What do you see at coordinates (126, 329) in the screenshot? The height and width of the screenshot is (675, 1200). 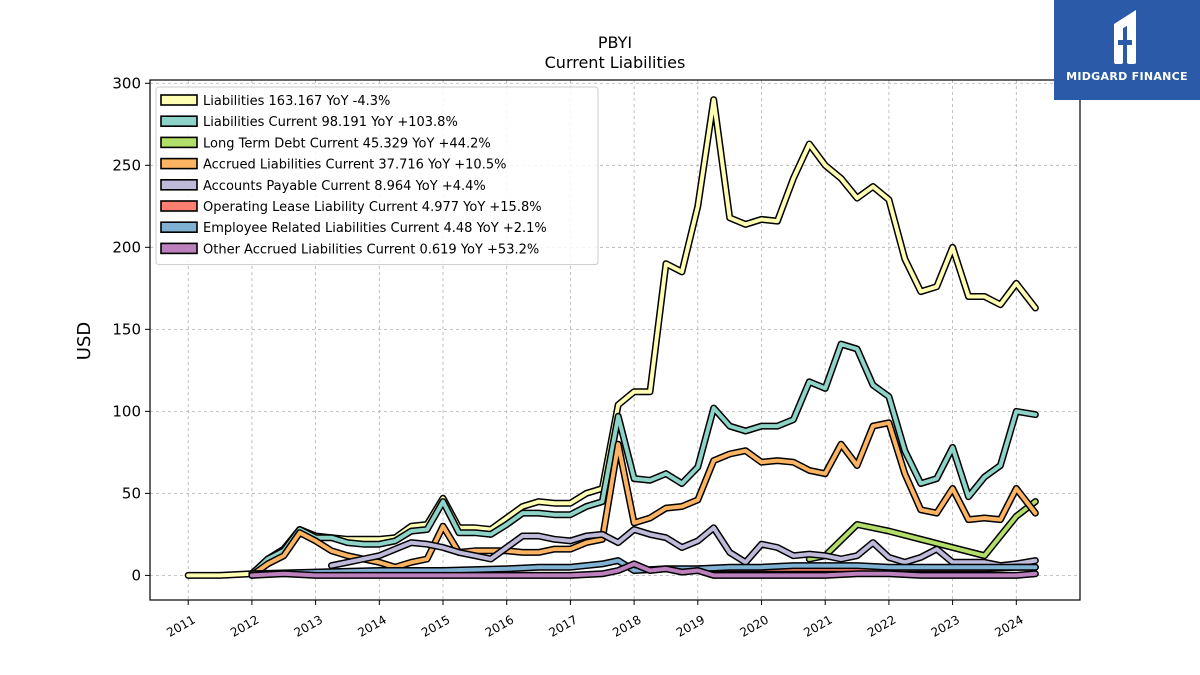 I see `y-tick-label: 150` at bounding box center [126, 329].